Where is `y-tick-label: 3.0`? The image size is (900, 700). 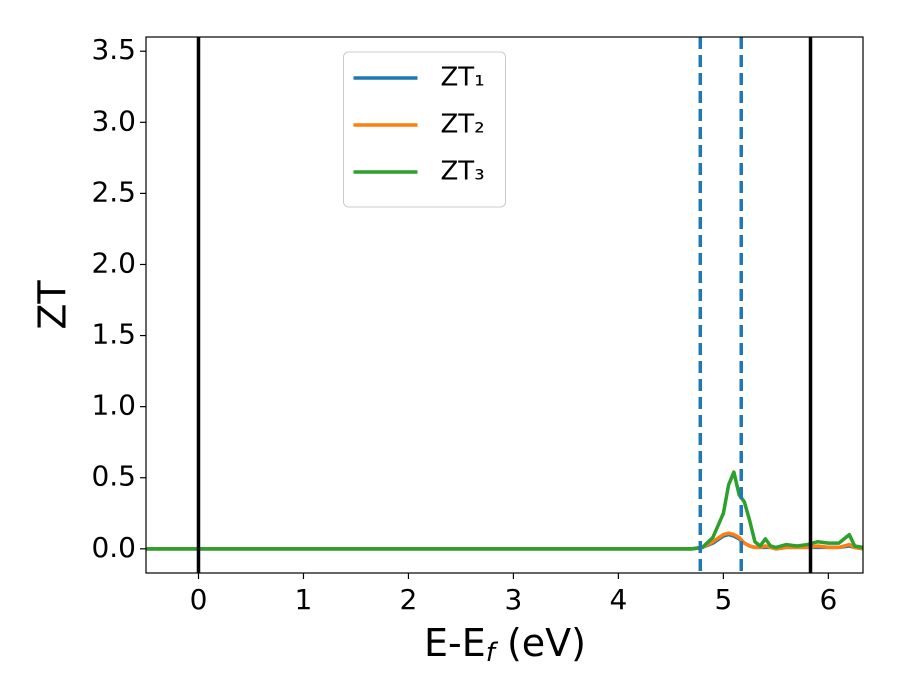
y-tick-label: 3.0 is located at coordinates (113, 120).